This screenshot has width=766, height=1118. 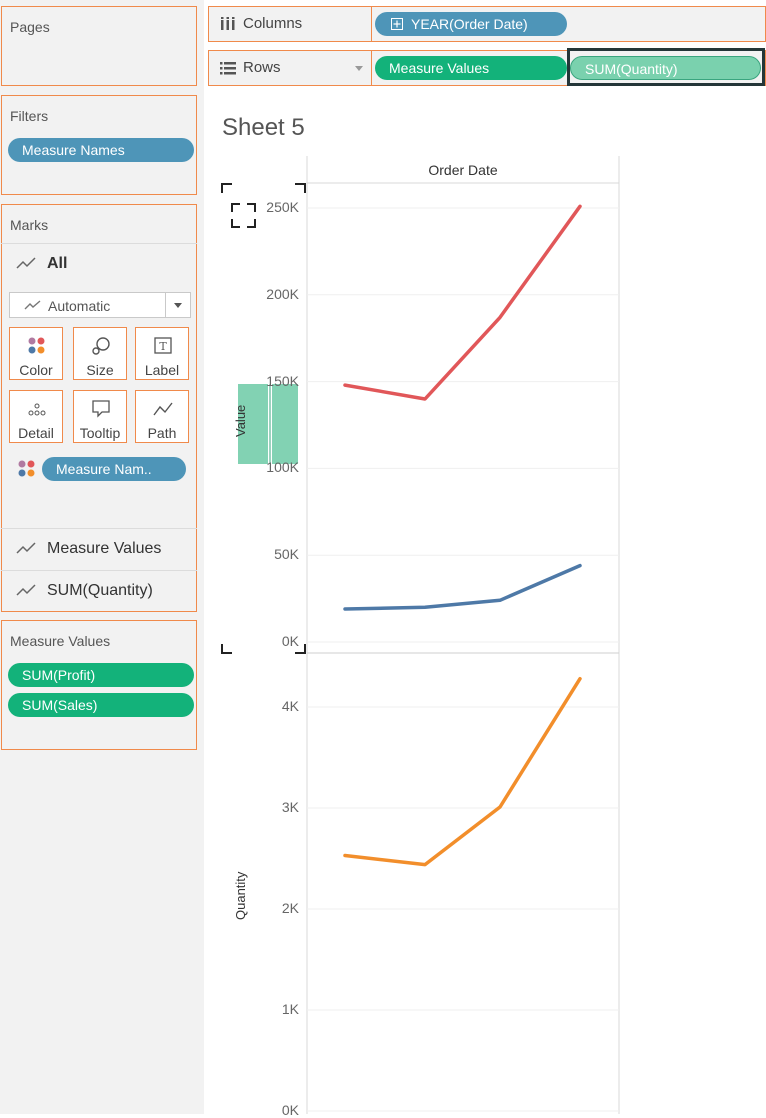 I want to click on tooltip-button: Tooltip, so click(x=100, y=416).